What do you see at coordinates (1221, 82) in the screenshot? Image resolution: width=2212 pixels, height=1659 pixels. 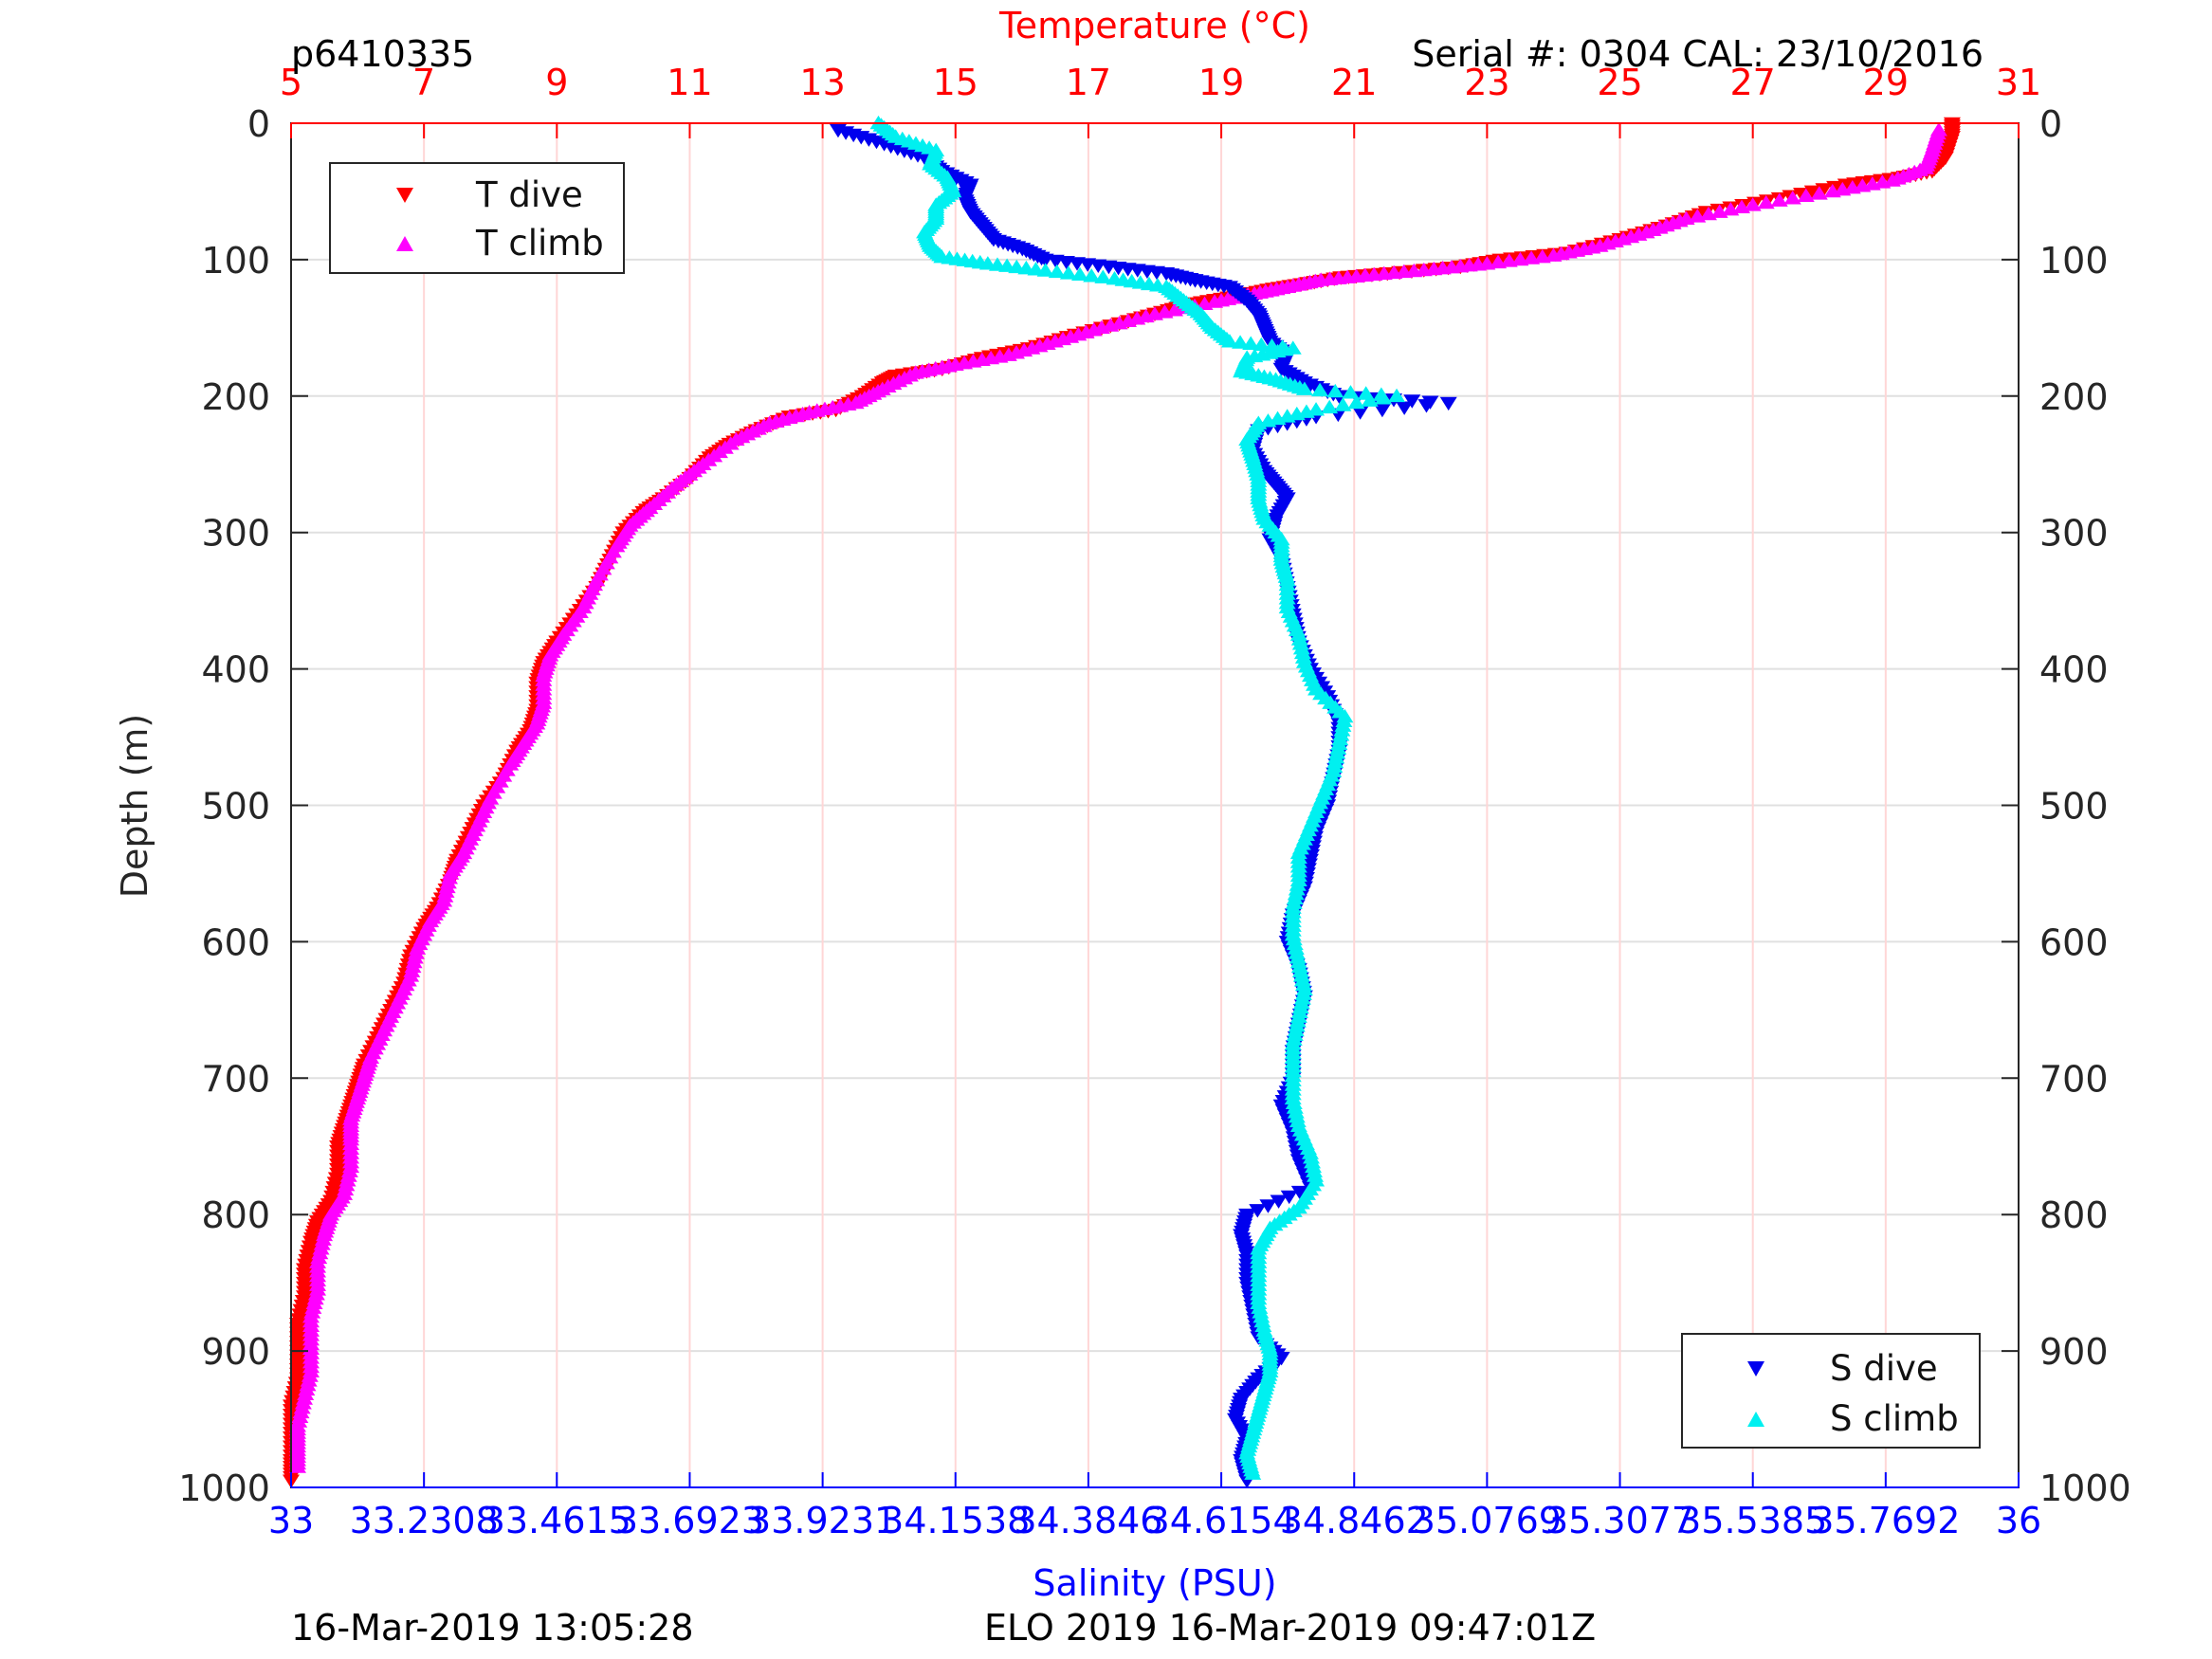 I see `temperature-tick-label: 19` at bounding box center [1221, 82].